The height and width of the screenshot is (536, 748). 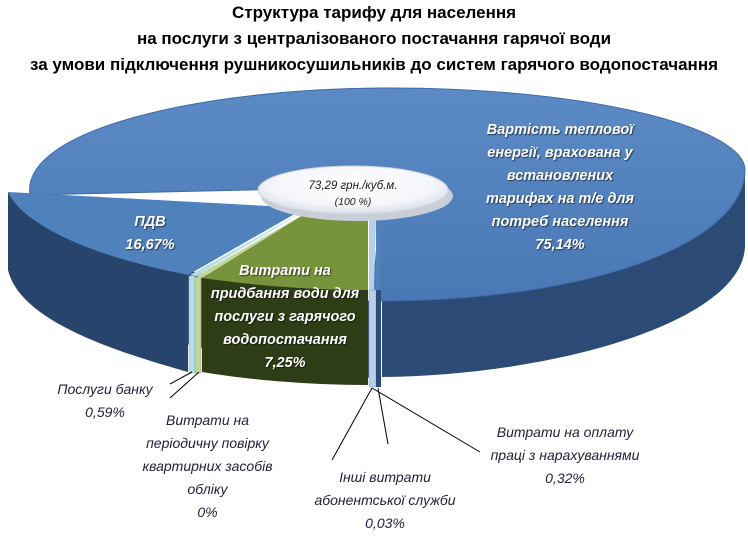 What do you see at coordinates (383, 416) in the screenshot?
I see `leader-other` at bounding box center [383, 416].